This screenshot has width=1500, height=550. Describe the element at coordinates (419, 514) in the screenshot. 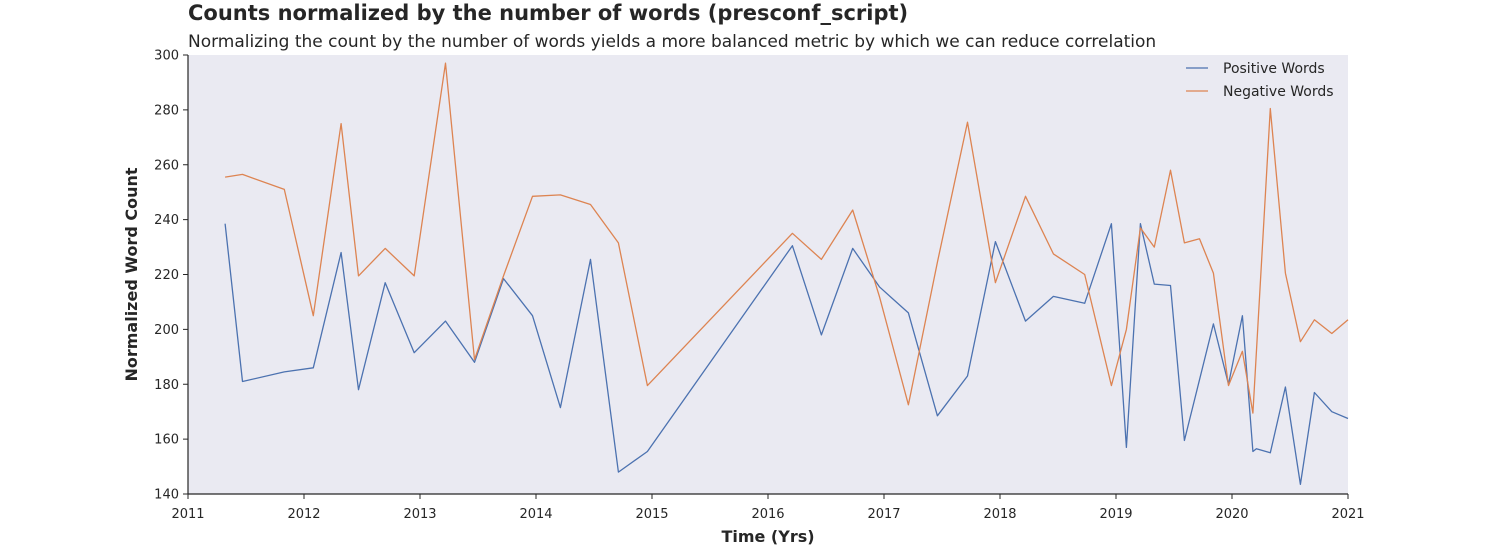

I see `x-tick-label: 2013` at that location.